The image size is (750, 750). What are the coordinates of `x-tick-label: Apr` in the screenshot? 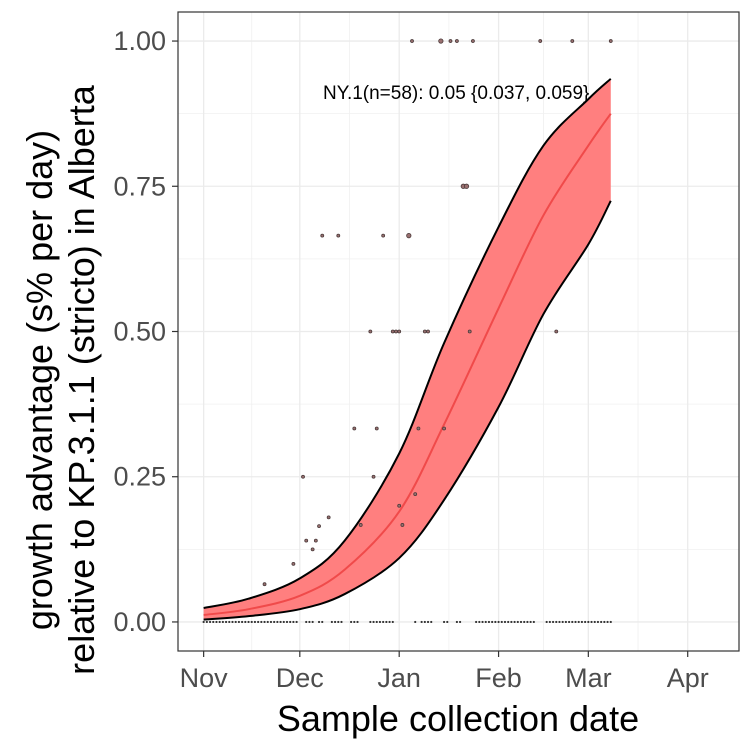 It's located at (688, 678).